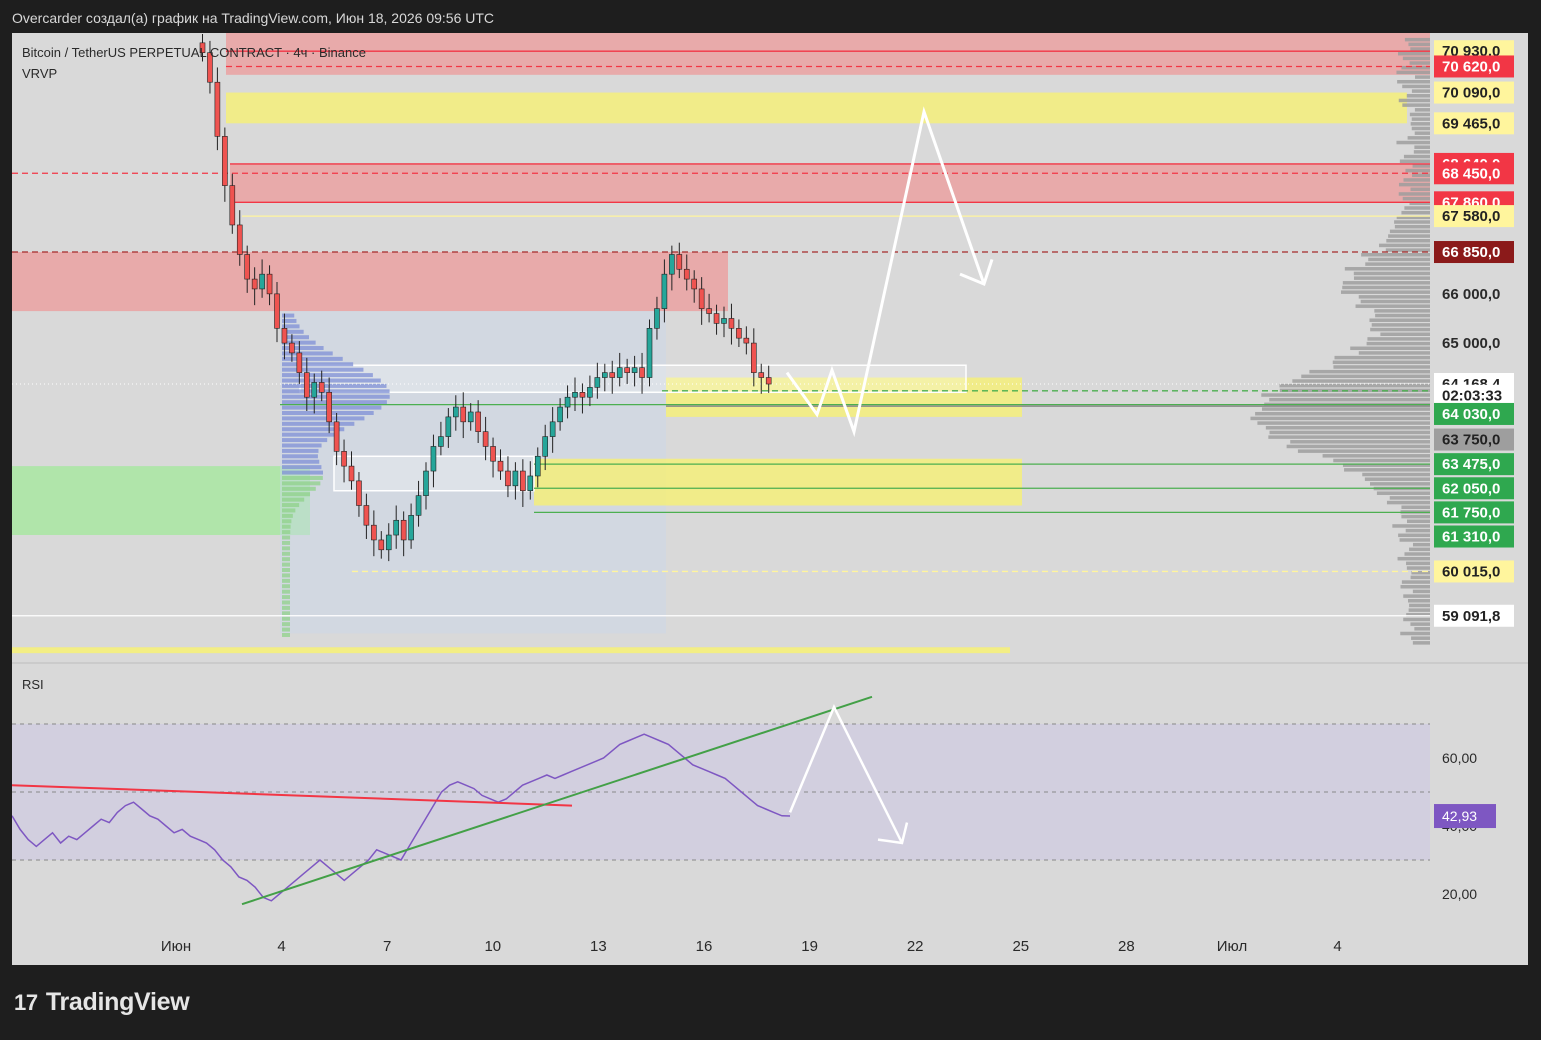  What do you see at coordinates (101, 1002) in the screenshot?
I see `tradingview-brand: 17 TradingView` at bounding box center [101, 1002].